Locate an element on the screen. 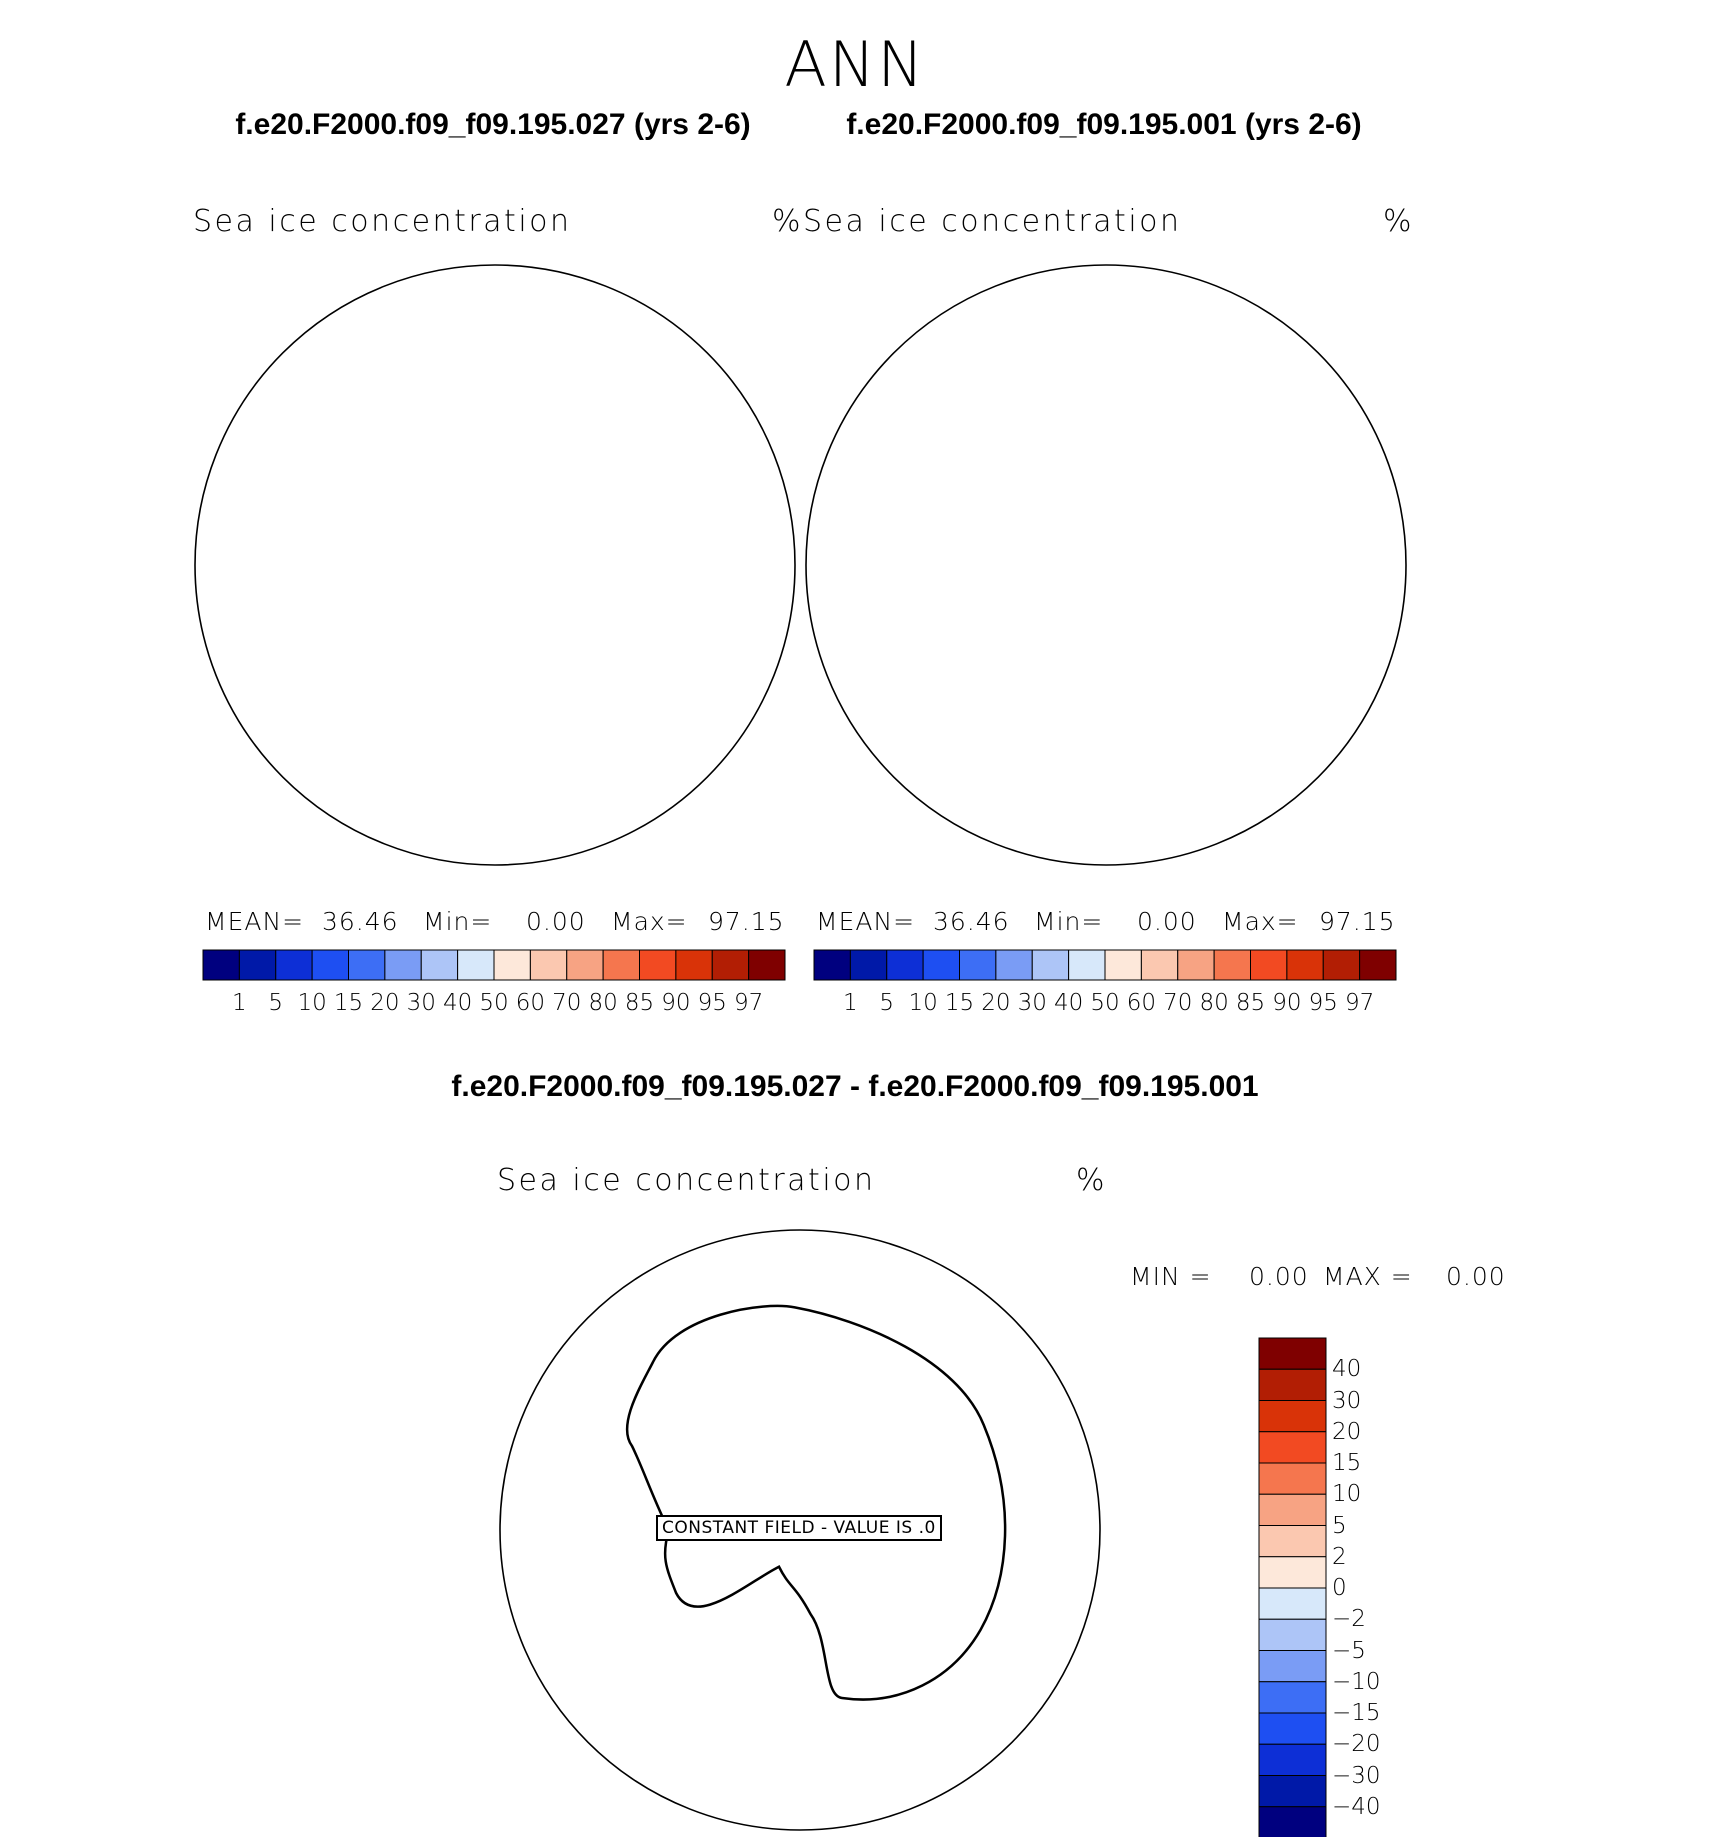  colorbar-left-tick: 60 is located at coordinates (530, 1003).